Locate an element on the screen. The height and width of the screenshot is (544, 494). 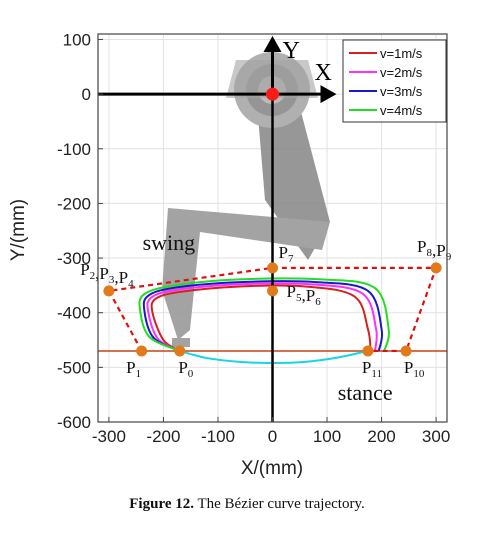
control-point-P0 is located at coordinates (180, 351).